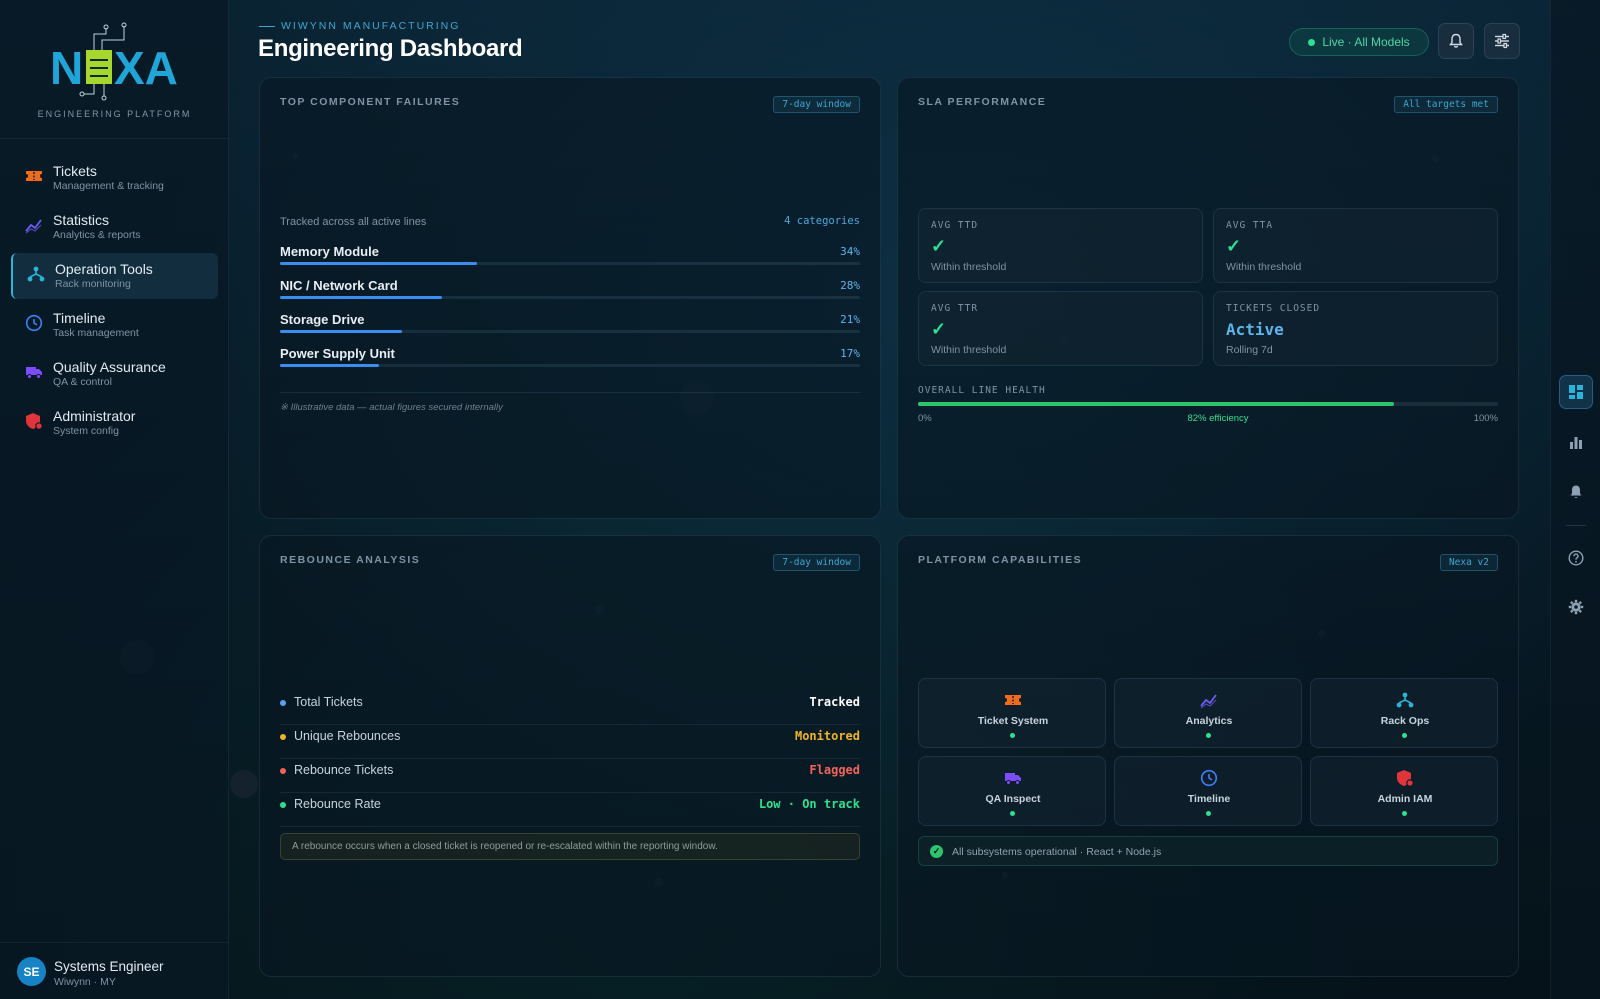 The image size is (1600, 999). I want to click on sidebar-item-label: Statistics, so click(81, 220).